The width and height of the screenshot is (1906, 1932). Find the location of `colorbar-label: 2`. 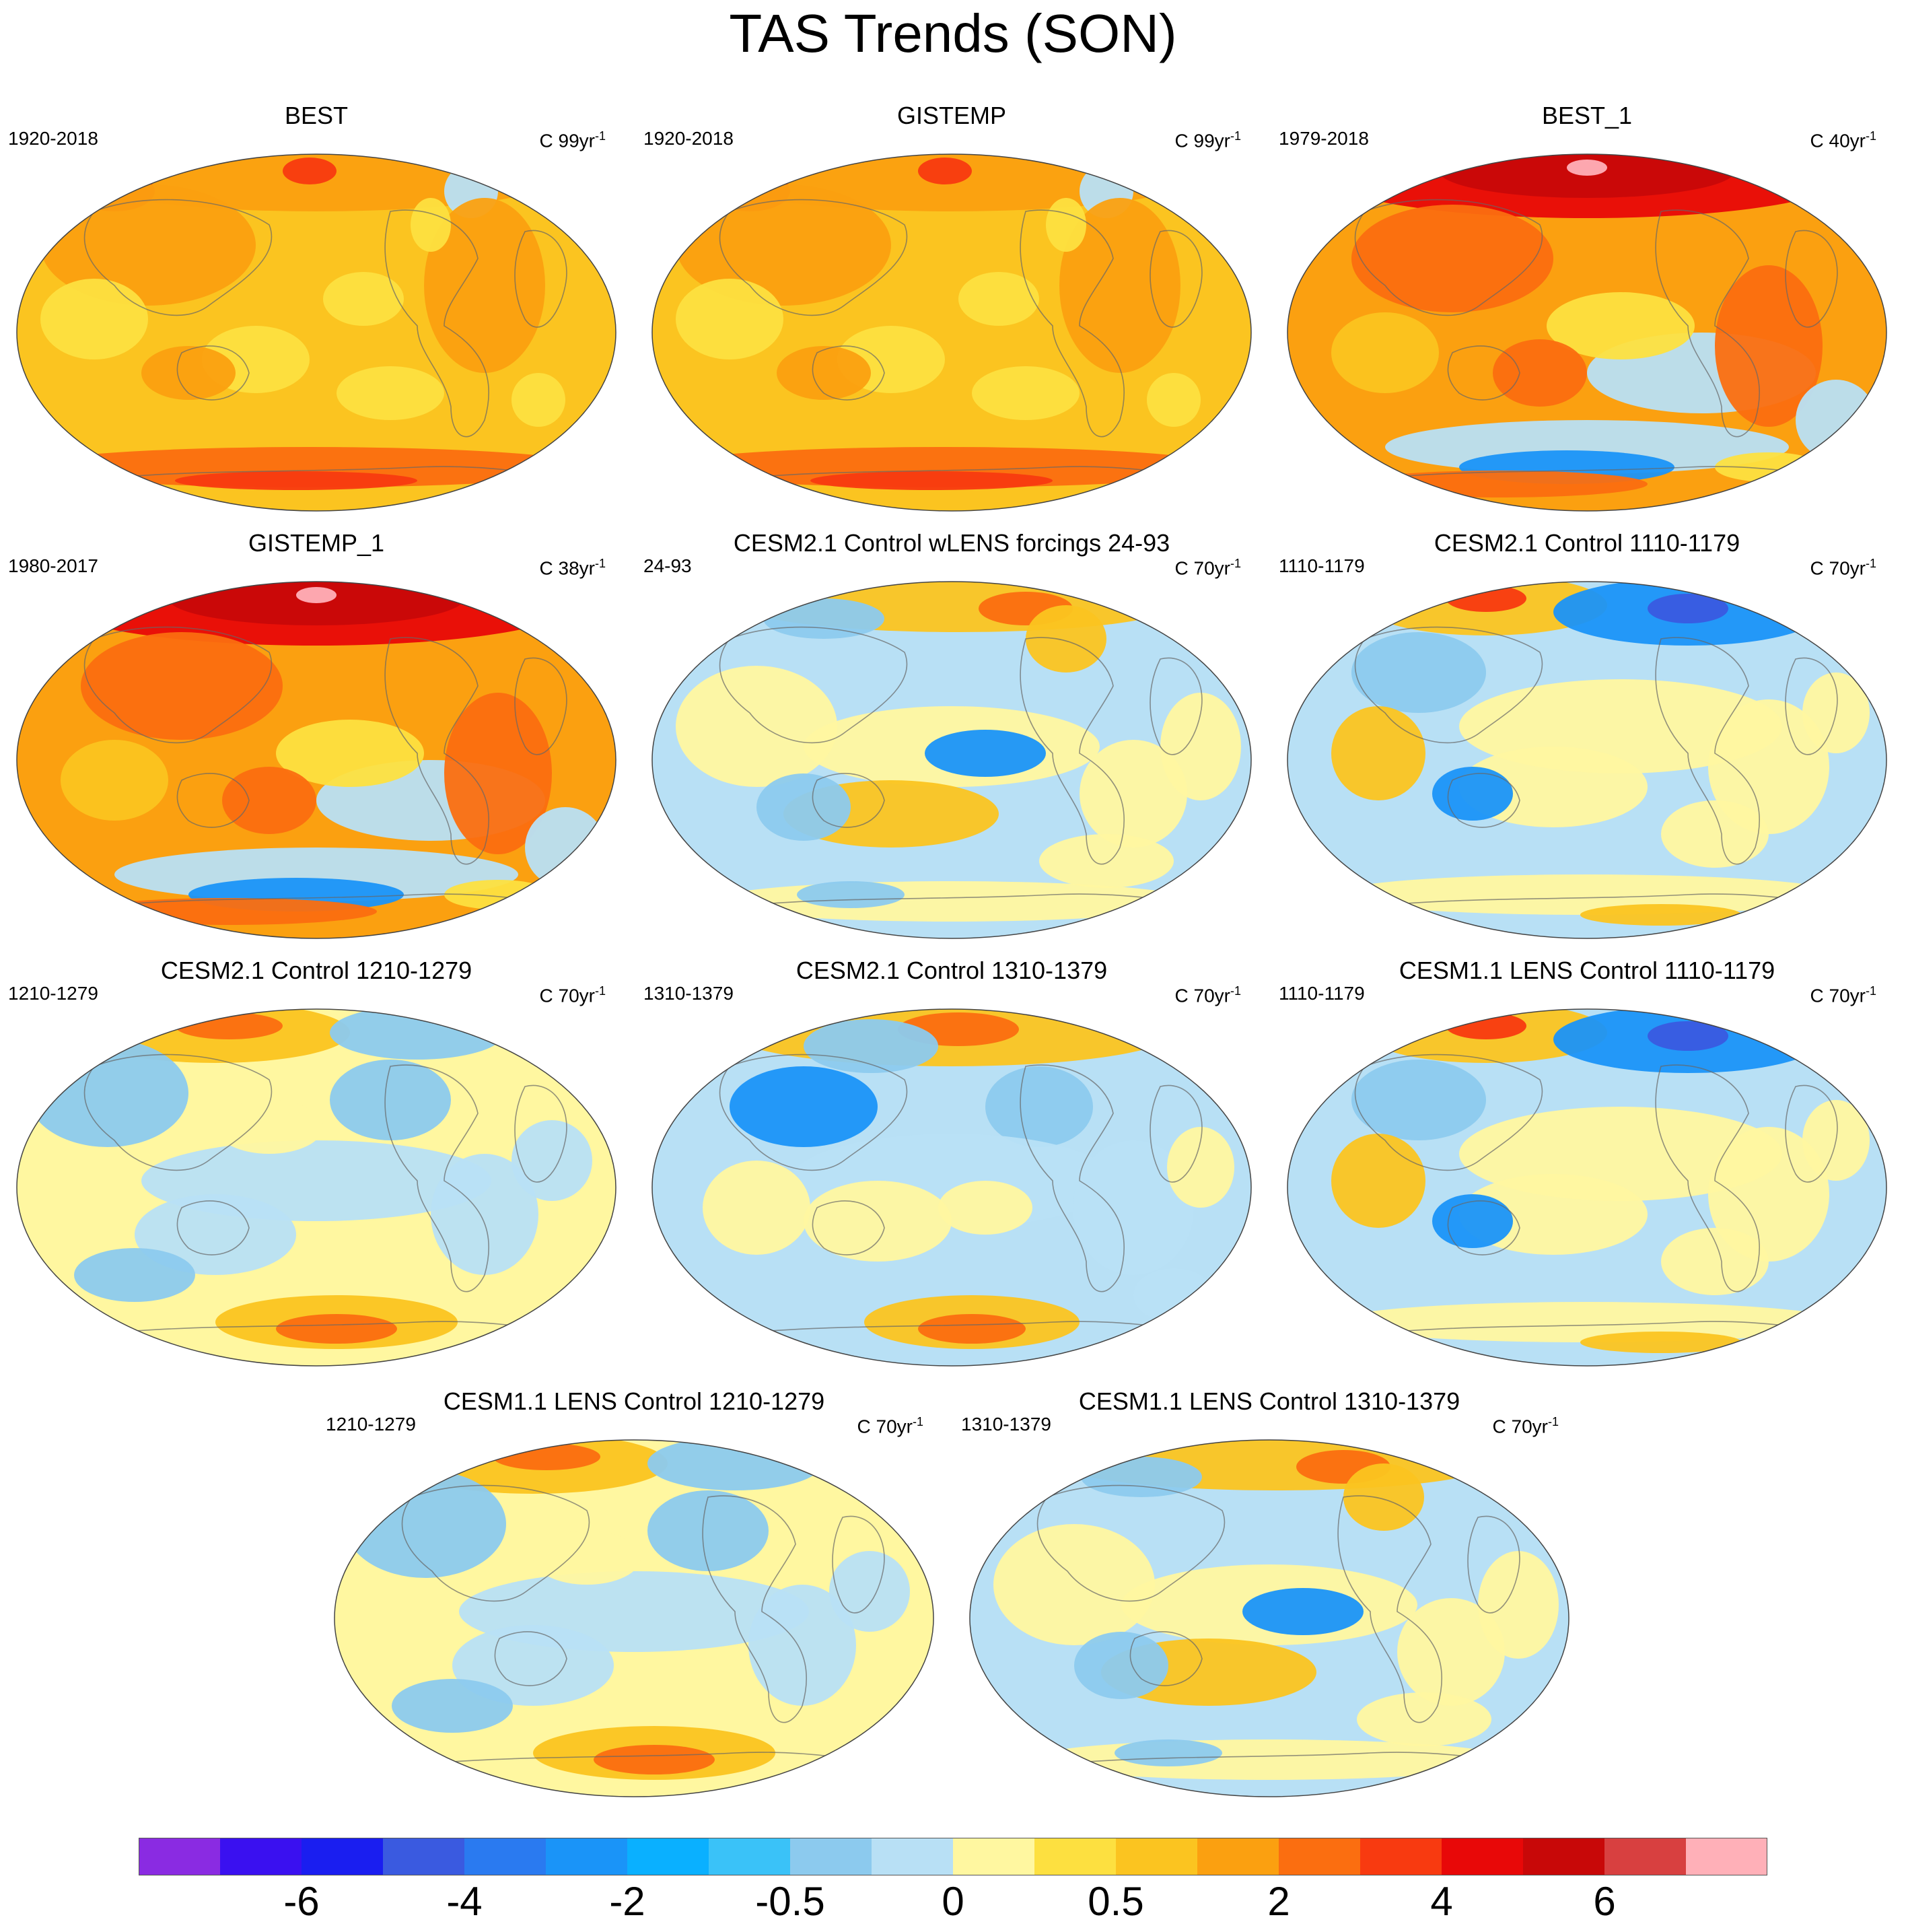

colorbar-label: 2 is located at coordinates (1278, 1901).